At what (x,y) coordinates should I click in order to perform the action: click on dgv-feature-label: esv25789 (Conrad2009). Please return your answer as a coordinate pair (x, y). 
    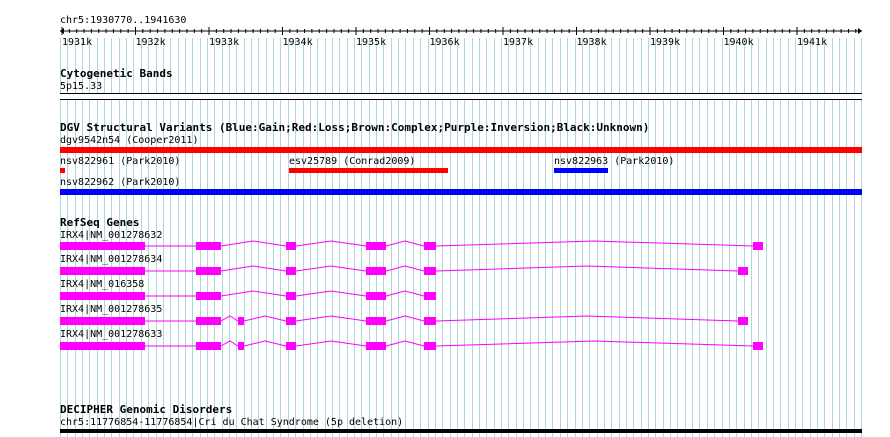
    Looking at the image, I should click on (352, 161).